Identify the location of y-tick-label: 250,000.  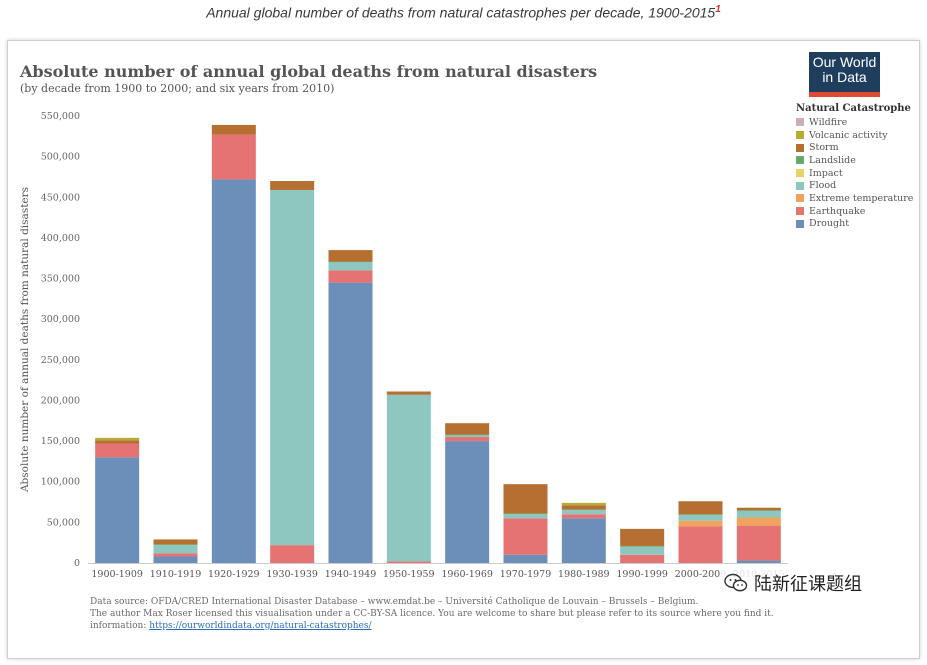
(60, 360).